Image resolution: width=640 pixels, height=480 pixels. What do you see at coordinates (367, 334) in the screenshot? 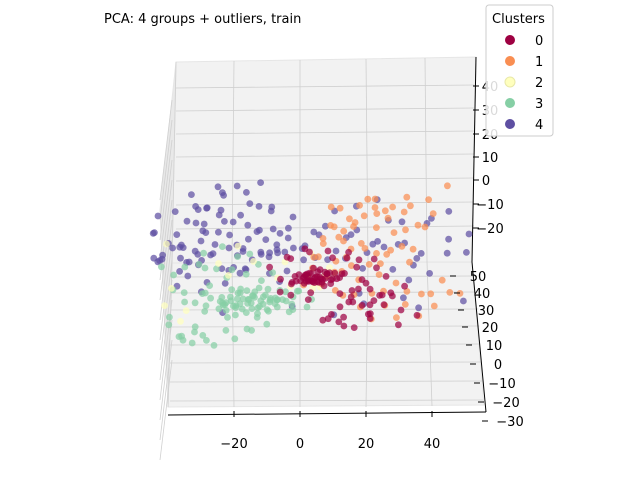
I see `grid-line-floor` at bounding box center [367, 334].